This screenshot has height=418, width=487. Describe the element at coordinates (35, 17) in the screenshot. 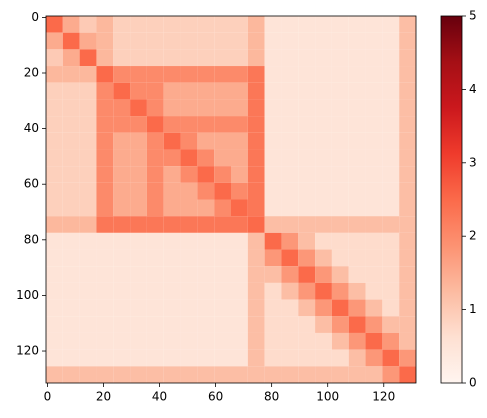

I see `y-tick-label: 0` at that location.